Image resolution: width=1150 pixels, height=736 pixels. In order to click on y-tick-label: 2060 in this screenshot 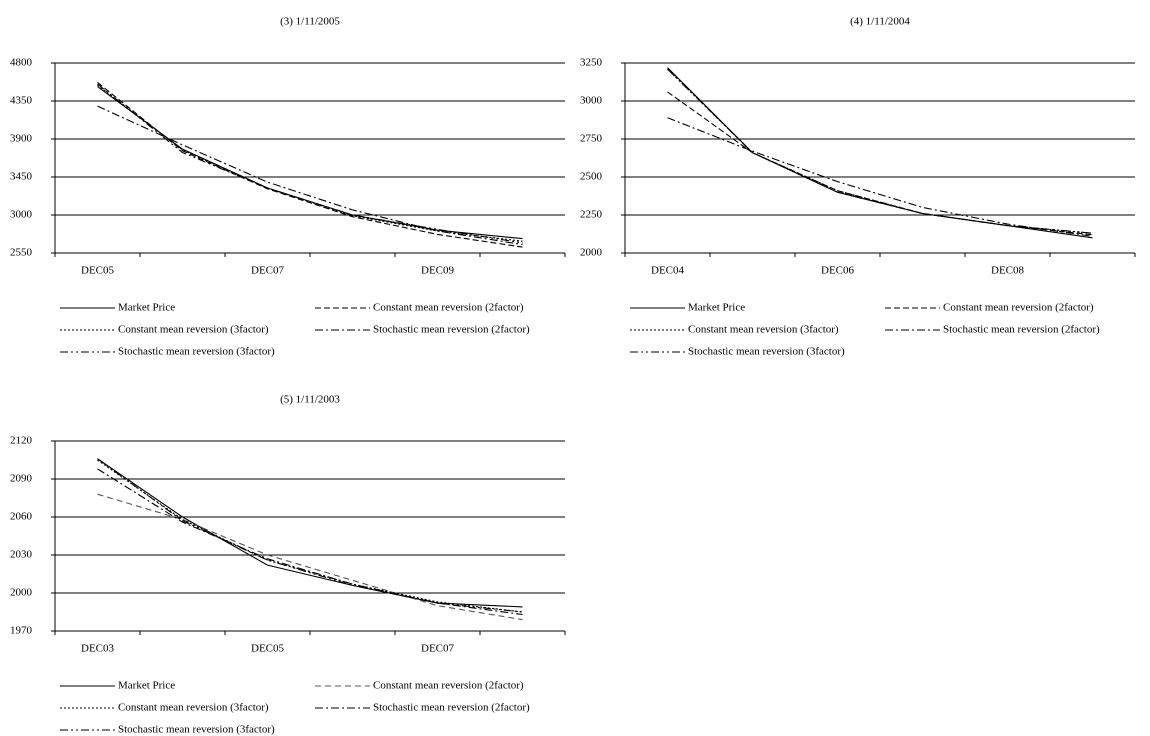, I will do `click(21, 517)`.